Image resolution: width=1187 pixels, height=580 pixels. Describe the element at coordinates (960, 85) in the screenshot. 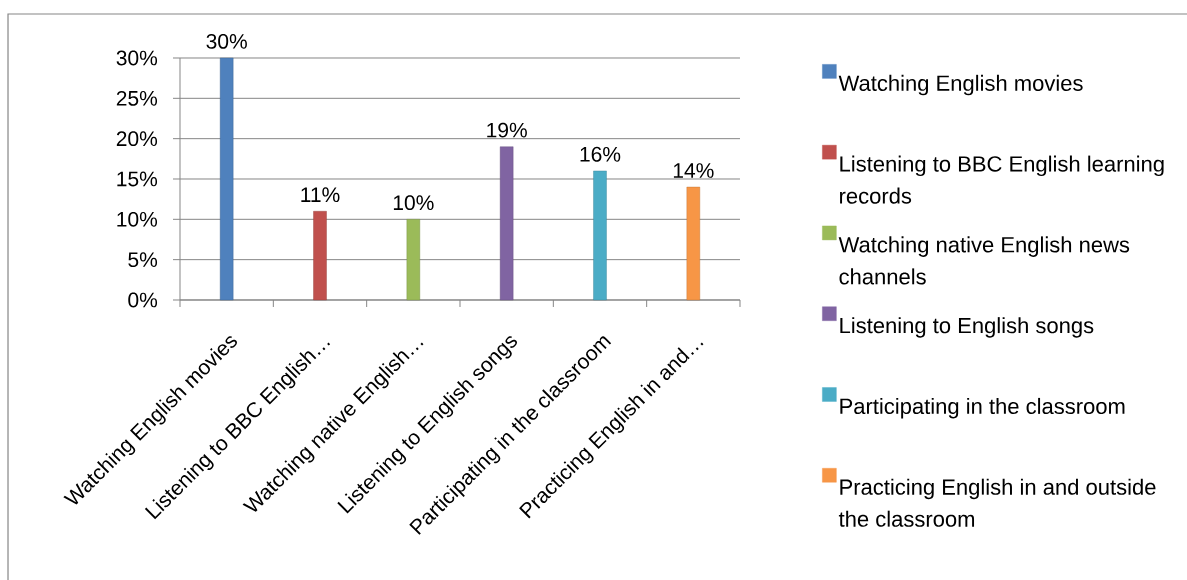

I see `legend-label: Watching English movies` at that location.